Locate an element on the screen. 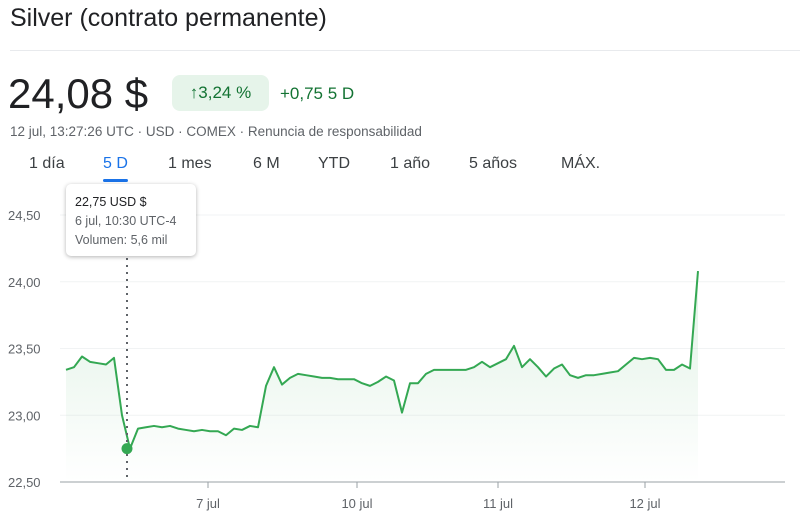 This screenshot has height=528, width=800. tab-max: MÁX. is located at coordinates (581, 163).